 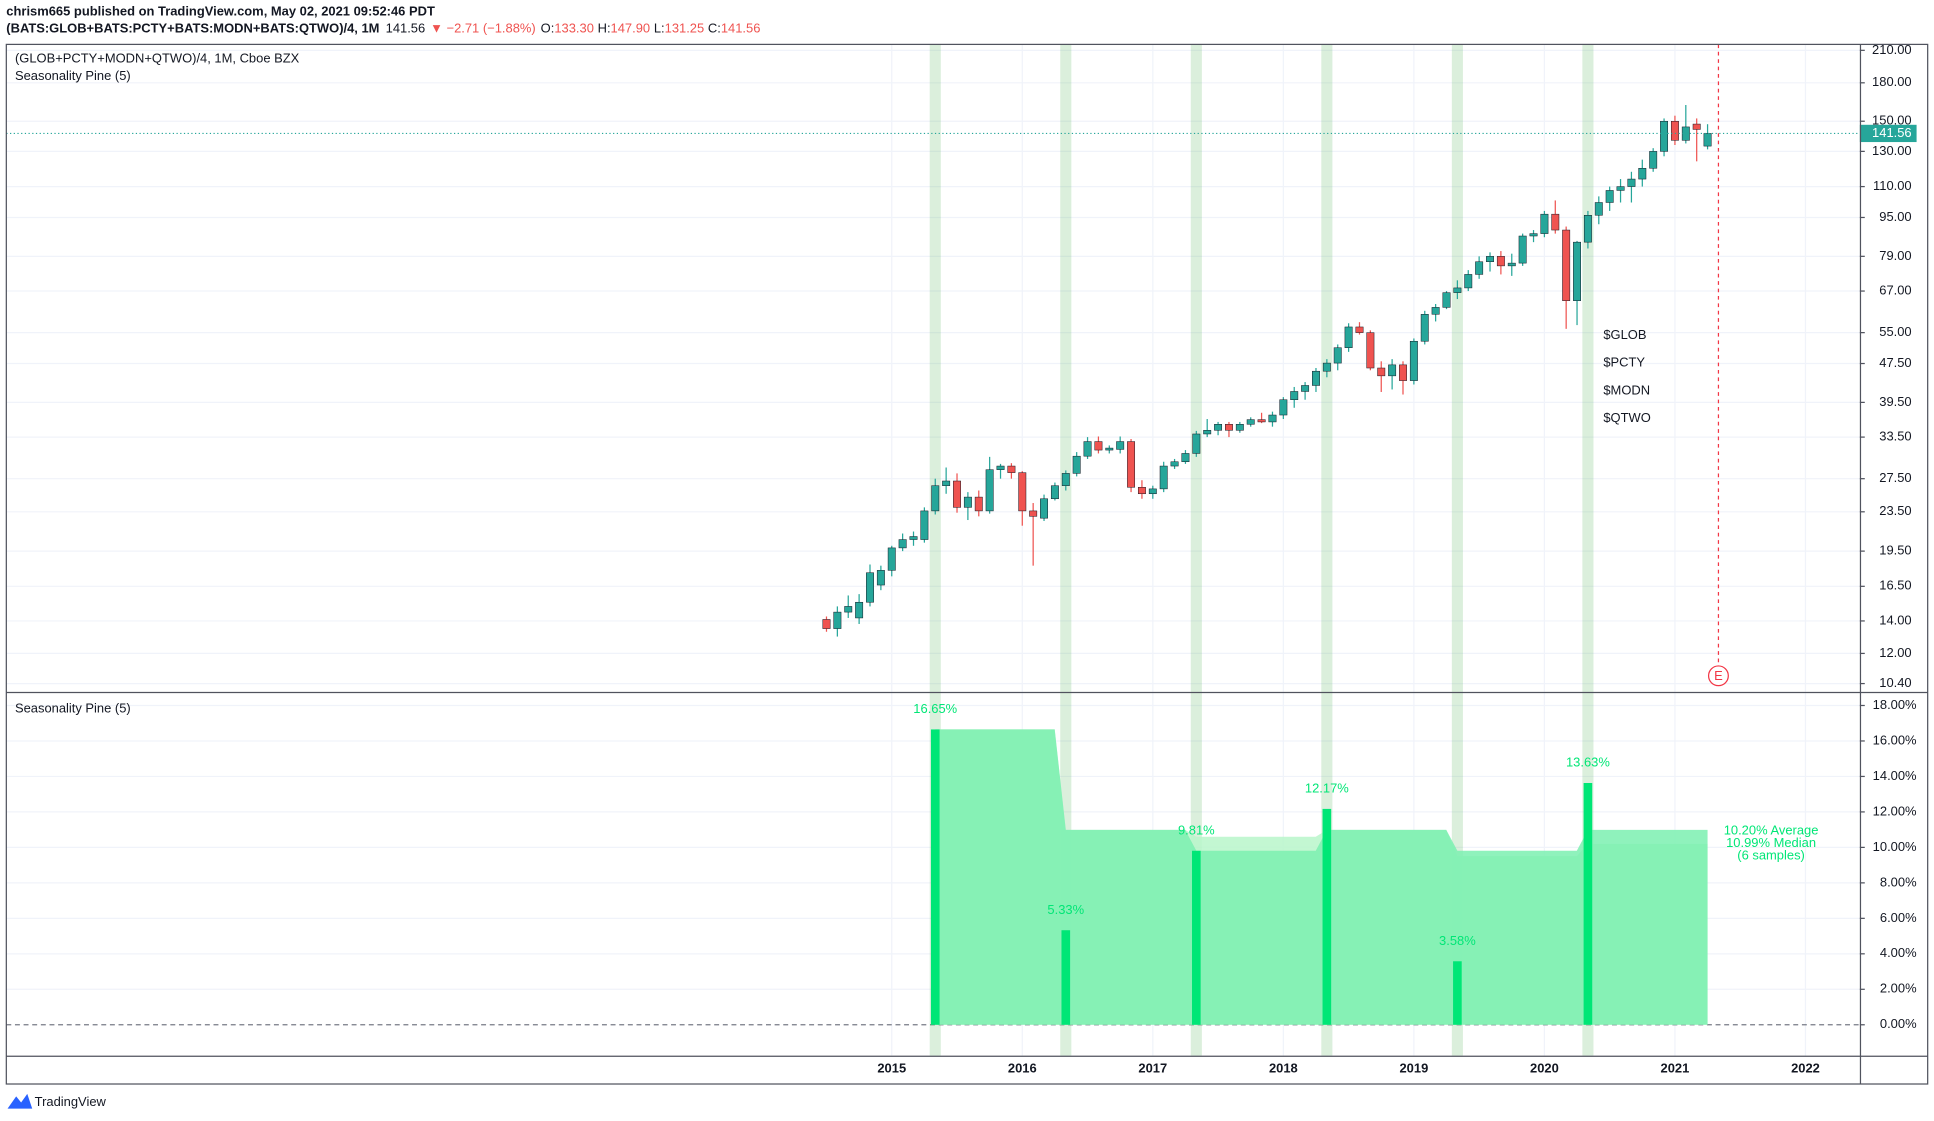 What do you see at coordinates (1895, 739) in the screenshot?
I see `y-tick-label: 16.00%` at bounding box center [1895, 739].